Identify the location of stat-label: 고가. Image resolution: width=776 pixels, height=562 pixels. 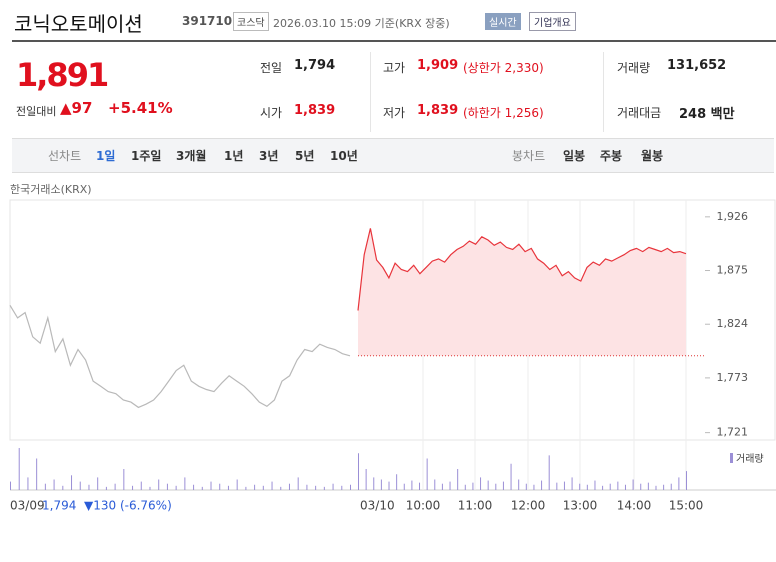
(394, 68).